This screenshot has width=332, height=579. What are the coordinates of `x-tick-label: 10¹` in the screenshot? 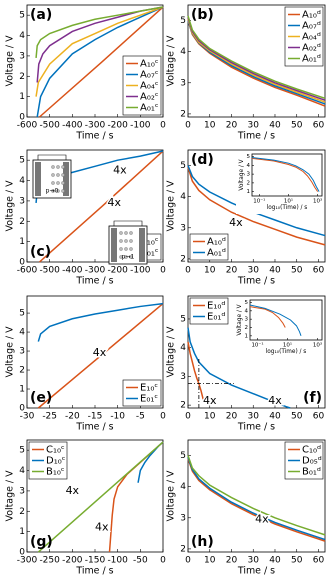 It's located at (287, 344).